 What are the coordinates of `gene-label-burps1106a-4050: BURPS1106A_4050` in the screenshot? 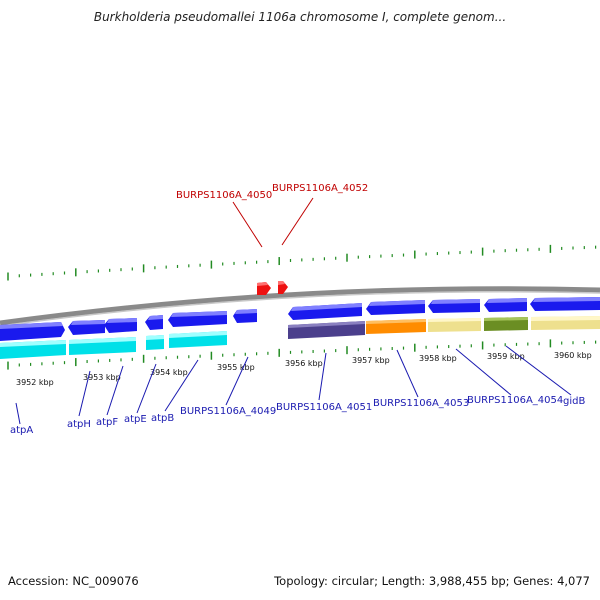 It's located at (224, 195).